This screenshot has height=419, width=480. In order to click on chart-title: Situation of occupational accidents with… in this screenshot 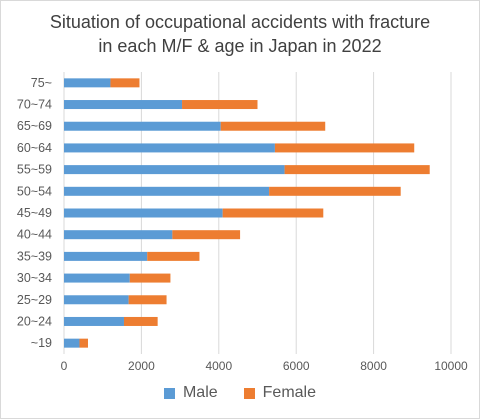, I will do `click(240, 34)`.